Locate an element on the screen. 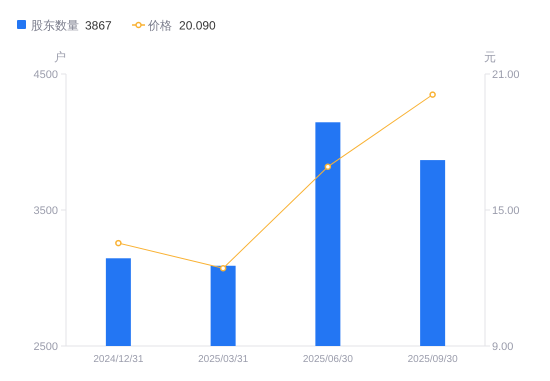 This screenshot has width=550, height=381. text: 20.090 is located at coordinates (197, 25).